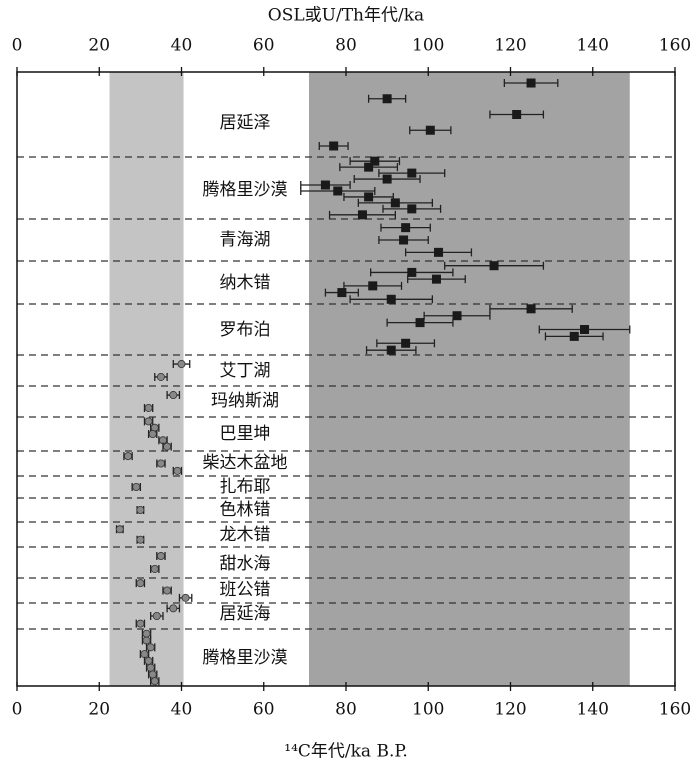  Describe the element at coordinates (245, 564) in the screenshot. I see `site-label: 甜水海` at that location.